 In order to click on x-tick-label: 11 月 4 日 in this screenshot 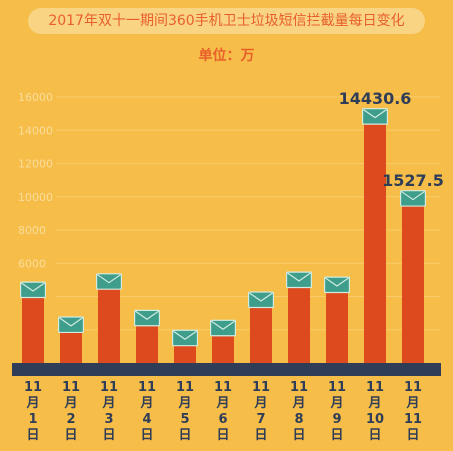, I will do `click(147, 411)`.